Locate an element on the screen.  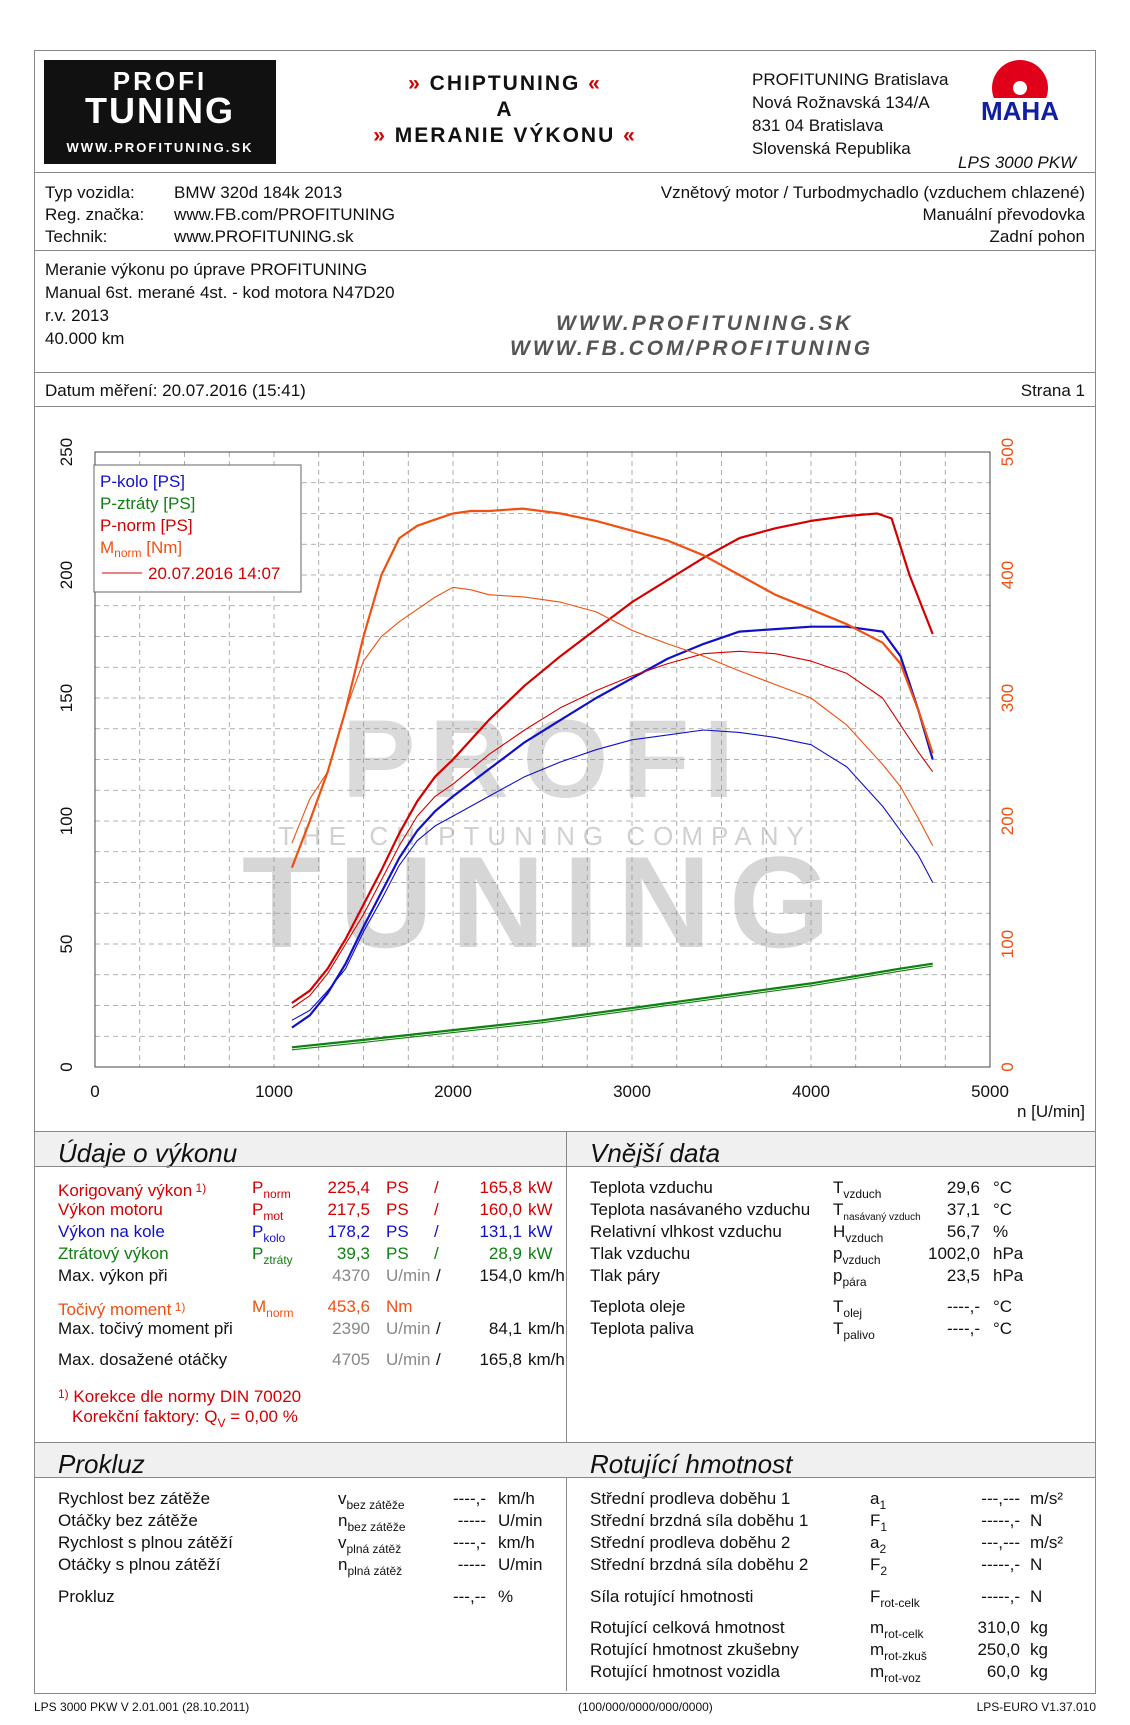
vykon-unit-1: Nm is located at coordinates (399, 1306).